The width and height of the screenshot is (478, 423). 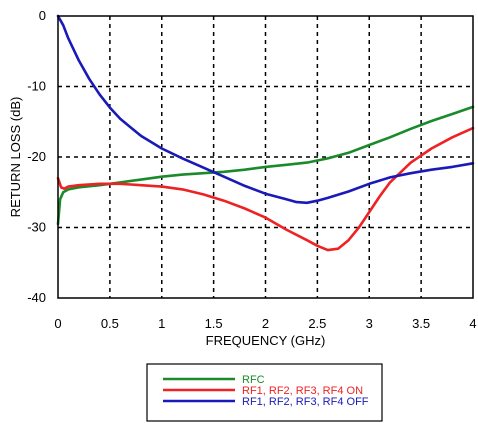 What do you see at coordinates (15, 157) in the screenshot?
I see `y-axis-title: RETURN LOSS (dB)` at bounding box center [15, 157].